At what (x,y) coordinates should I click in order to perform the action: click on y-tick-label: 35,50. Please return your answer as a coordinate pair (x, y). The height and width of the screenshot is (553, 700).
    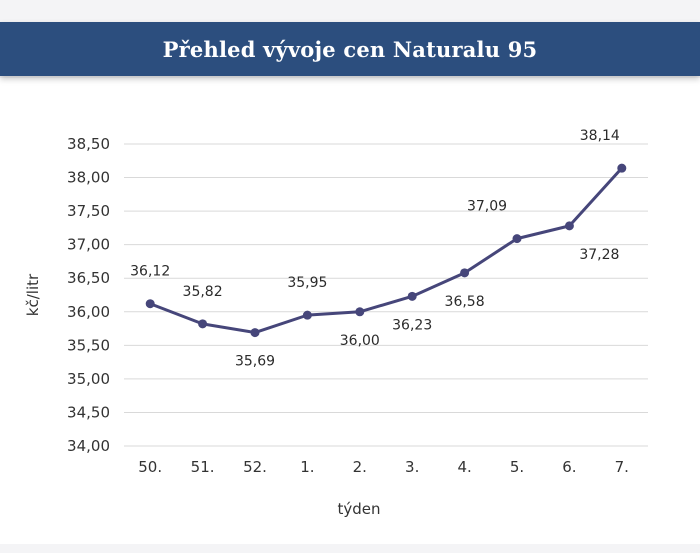
    Looking at the image, I should click on (88, 345).